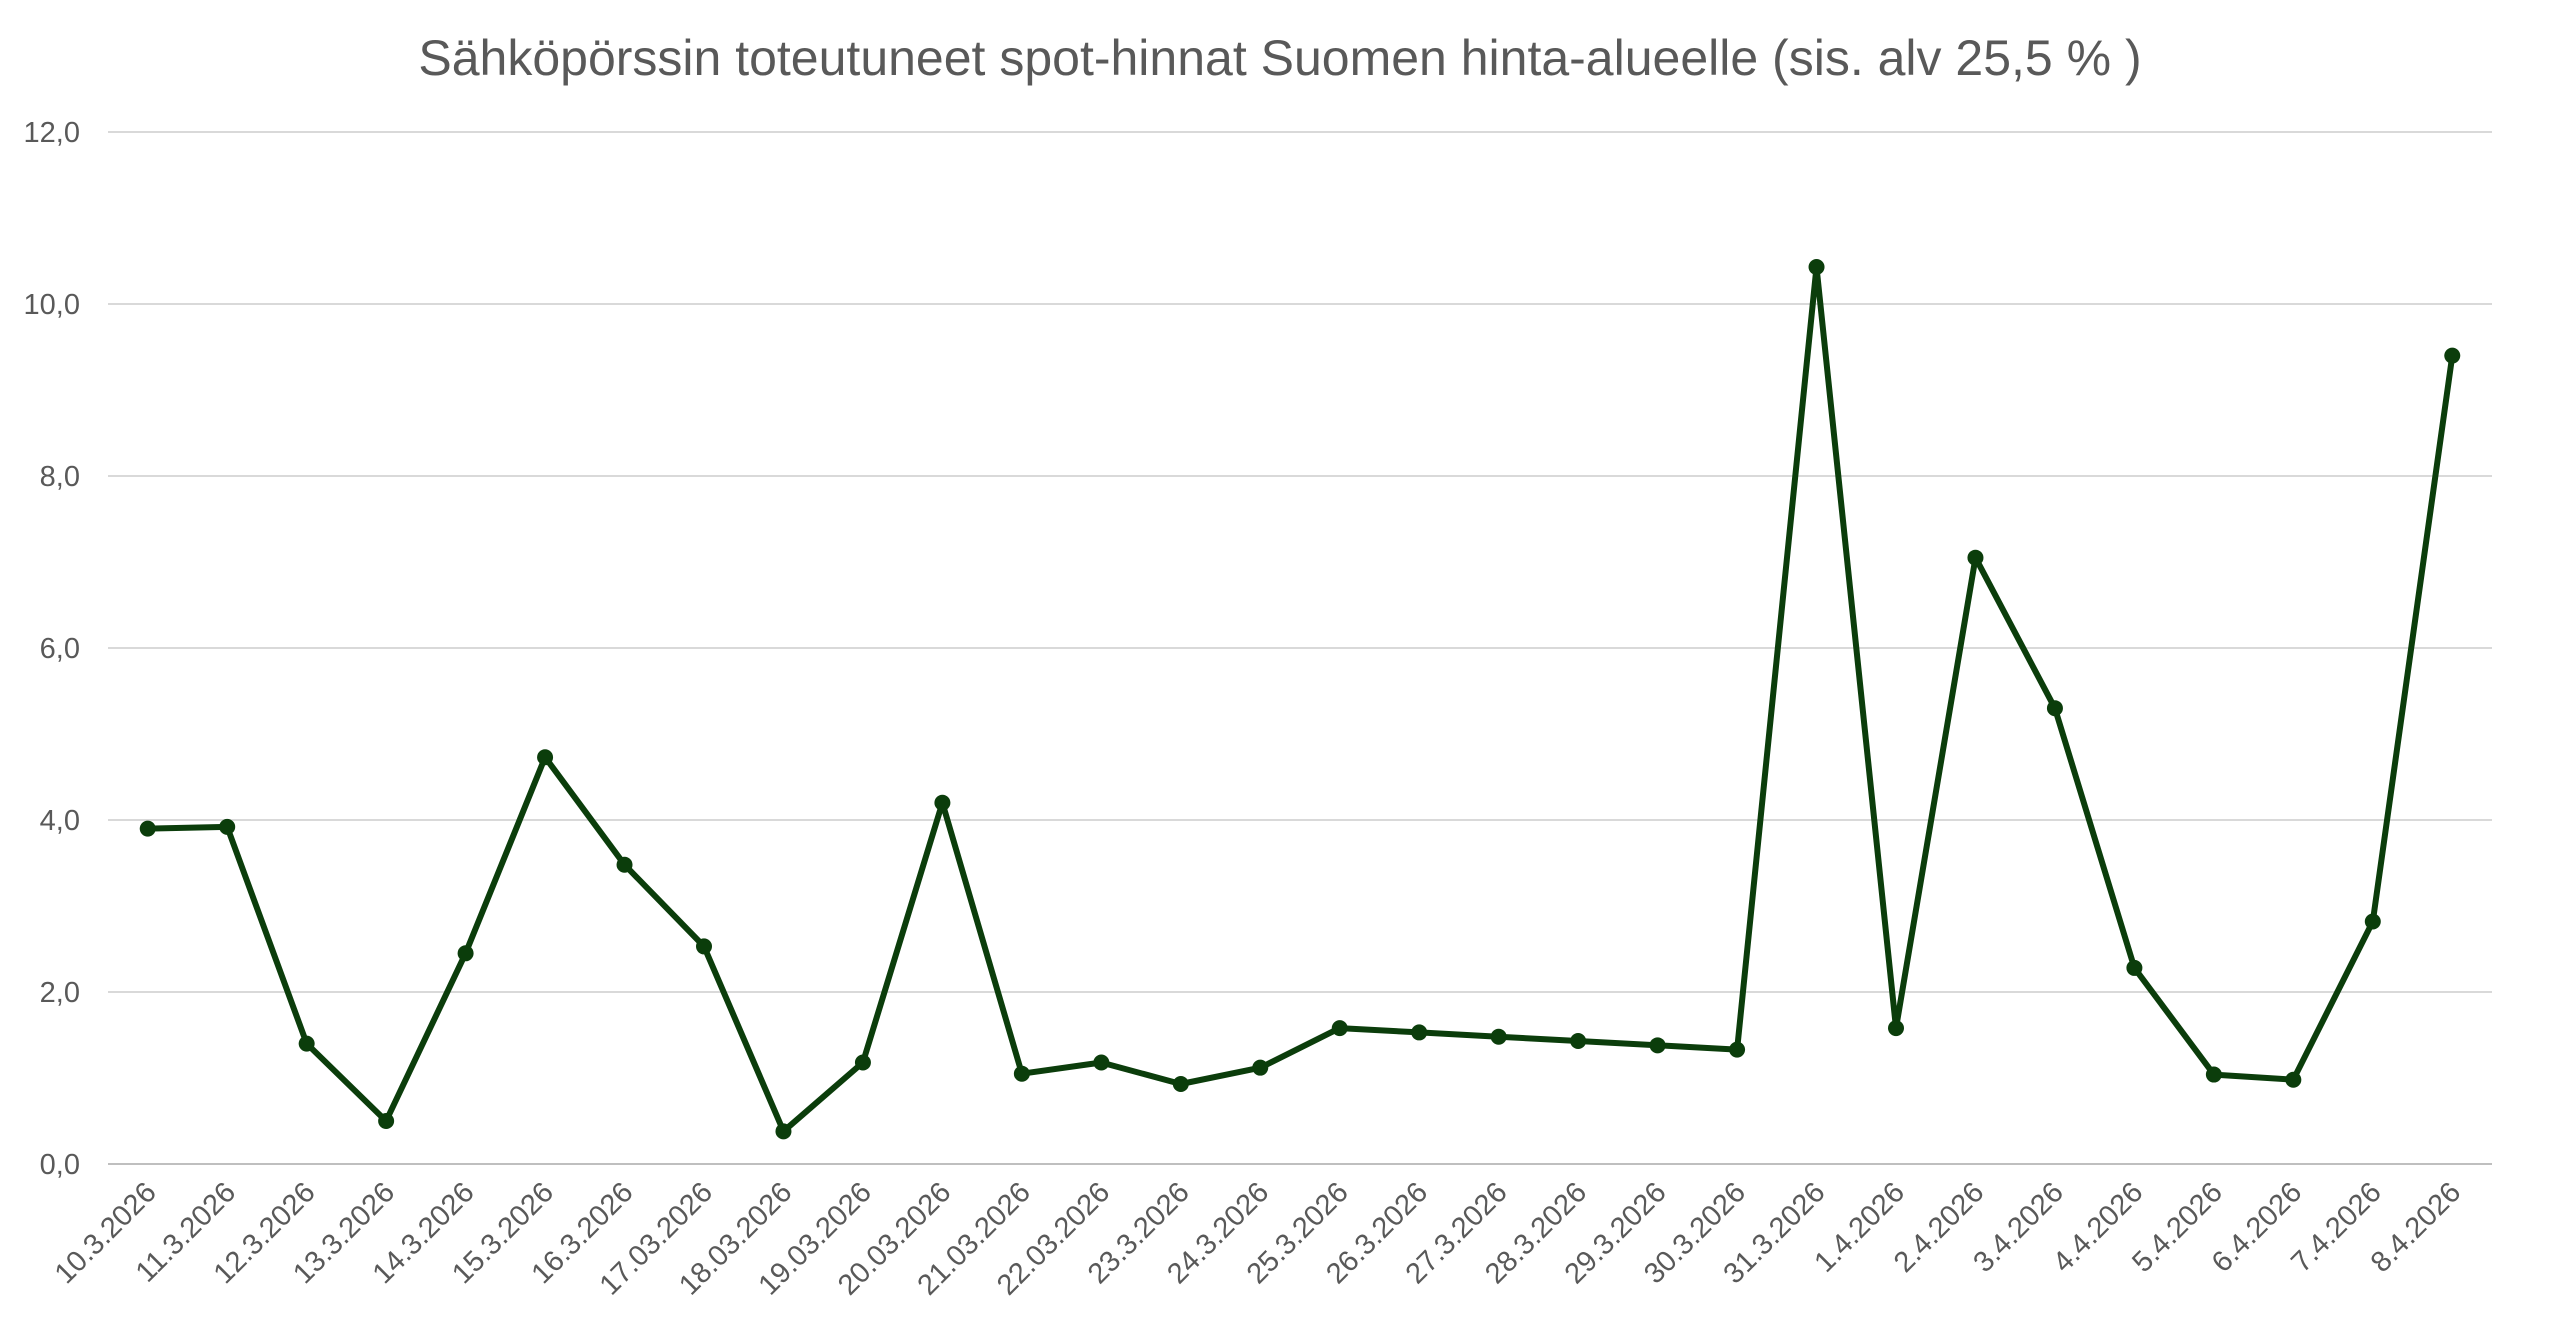  Describe the element at coordinates (60, 821) in the screenshot. I see `y-tick-label: 4,0` at that location.